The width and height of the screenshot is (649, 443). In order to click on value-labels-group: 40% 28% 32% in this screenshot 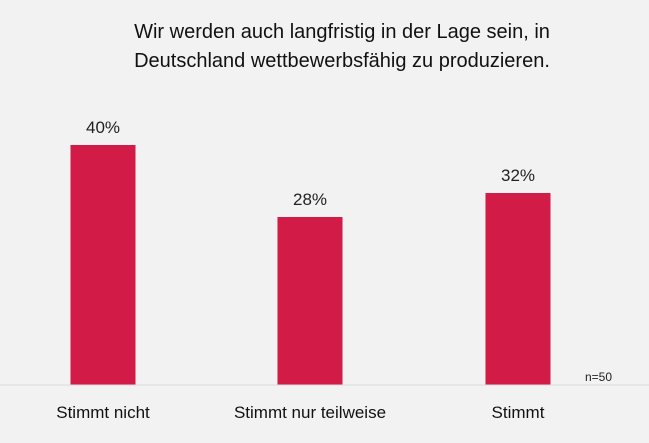, I will do `click(310, 163)`.